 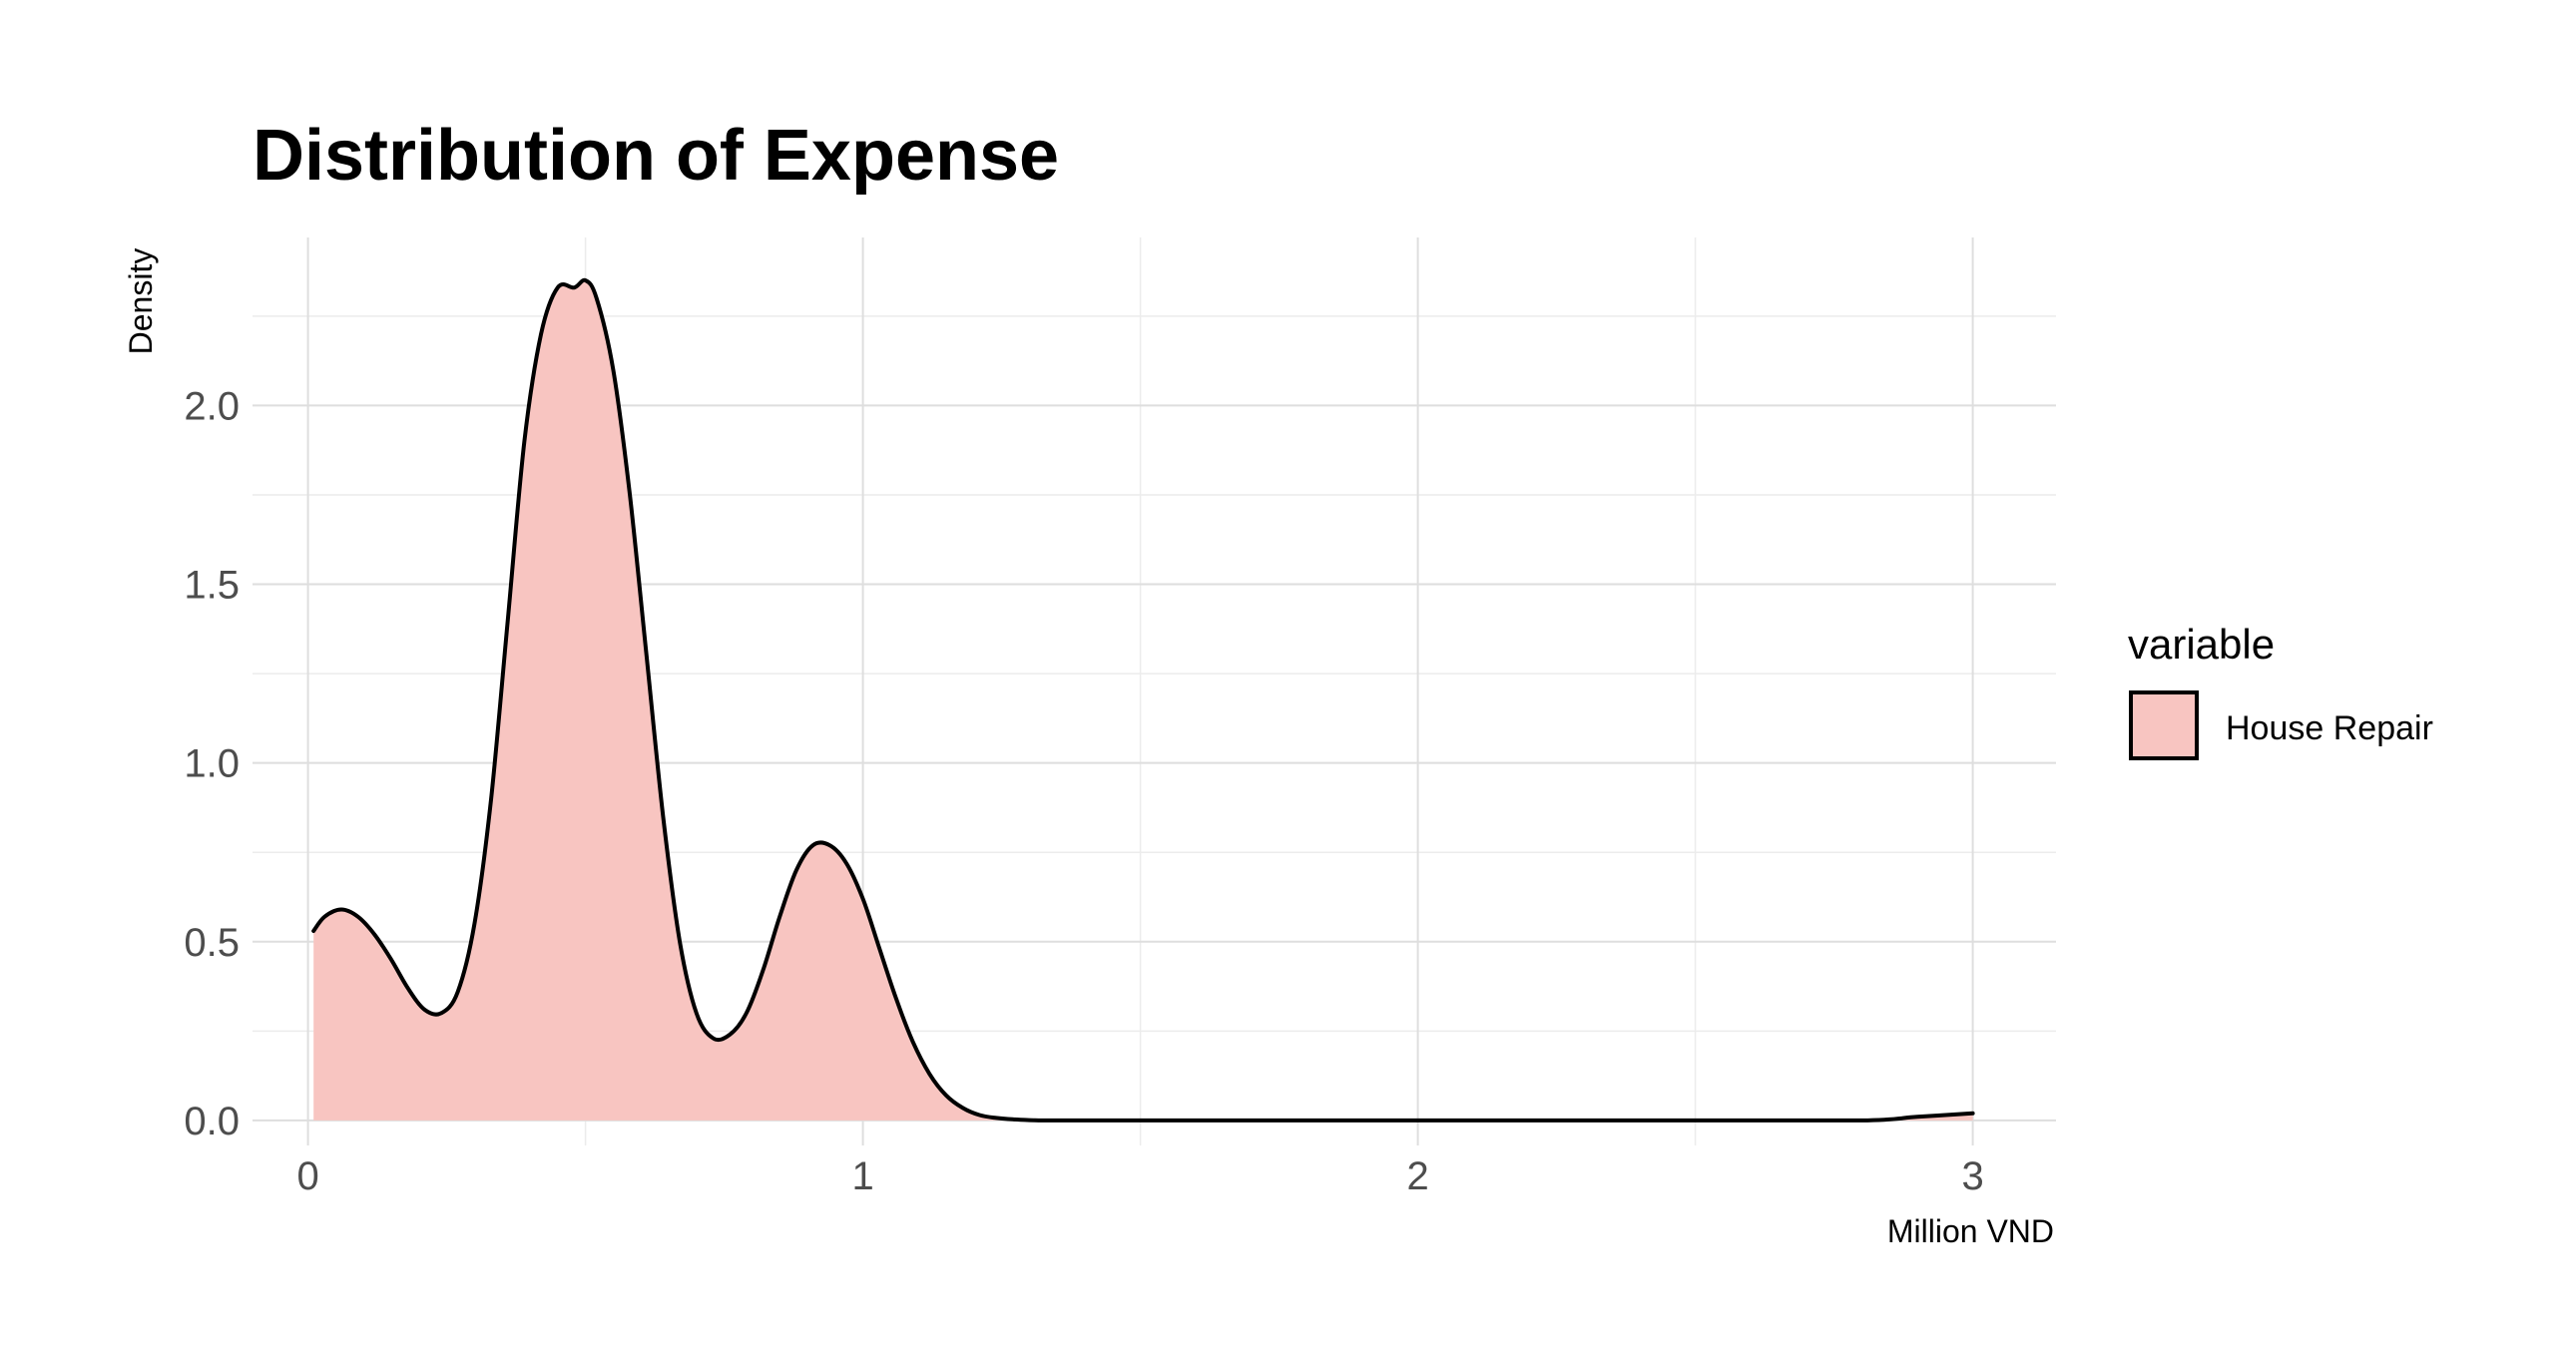 What do you see at coordinates (1140, 1176) in the screenshot?
I see `x-axis-ticks: 0 1 2 3` at bounding box center [1140, 1176].